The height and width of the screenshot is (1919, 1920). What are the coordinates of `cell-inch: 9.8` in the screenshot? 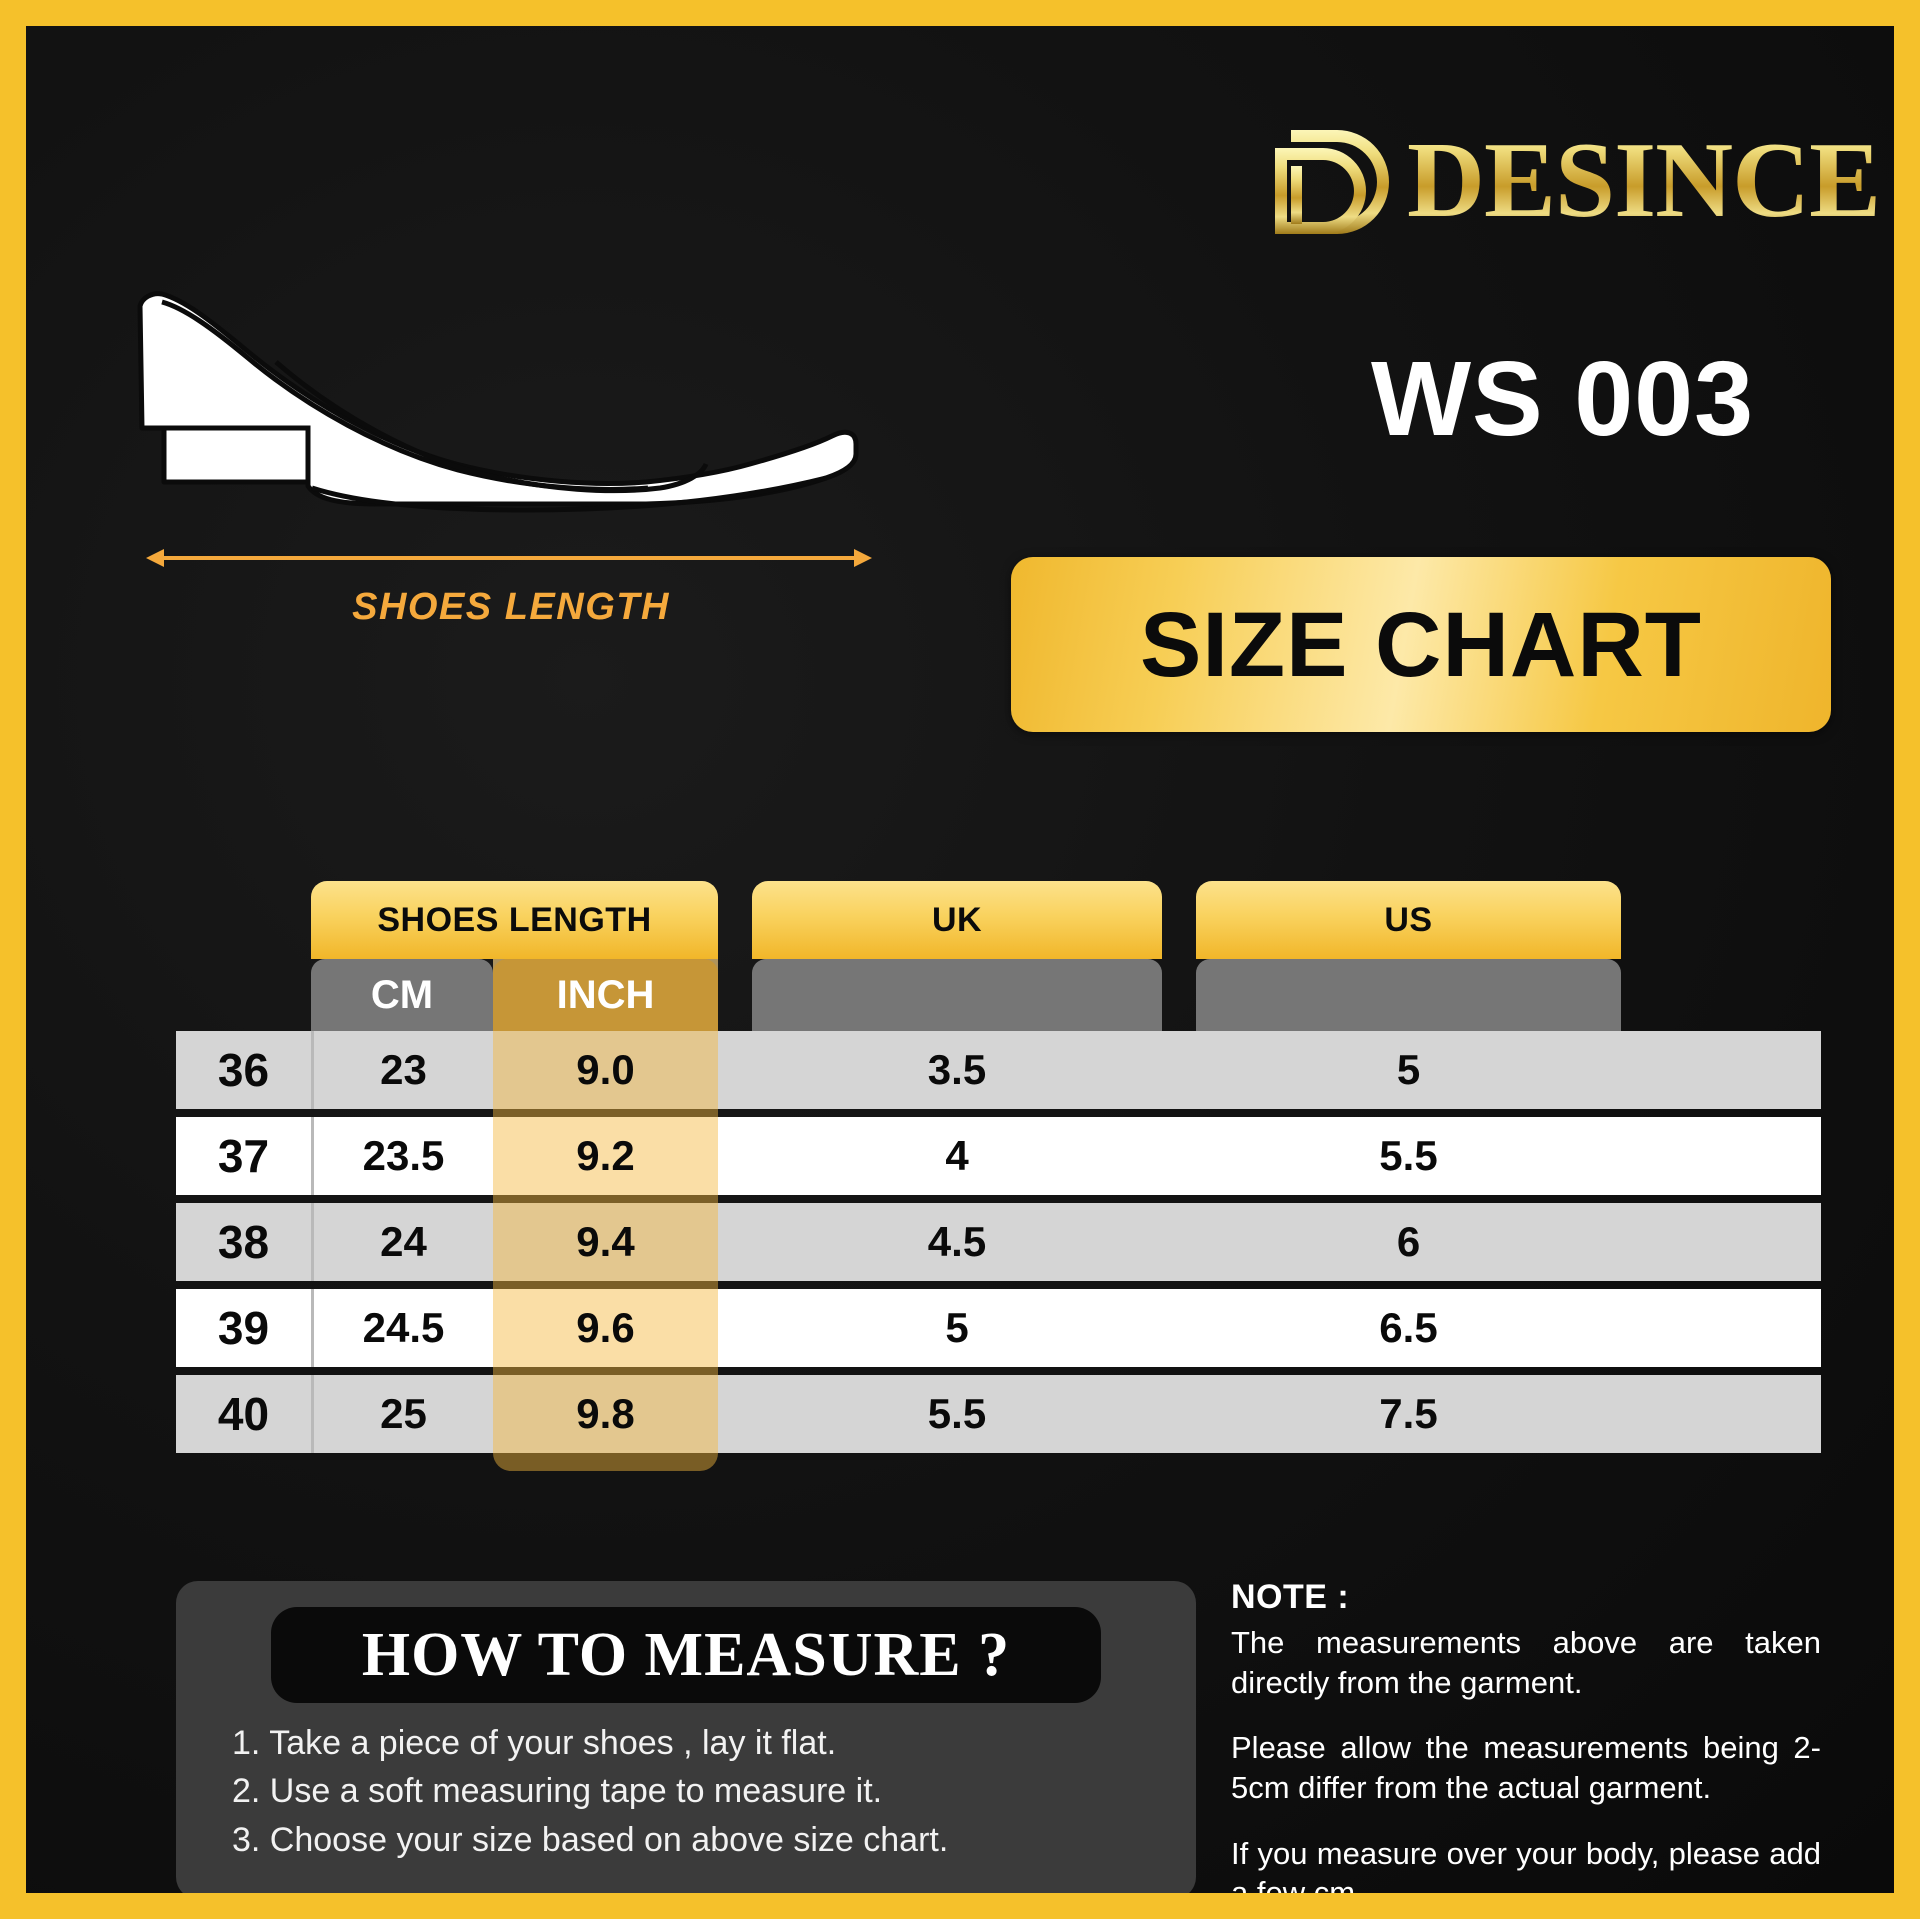 It's located at (605, 1413).